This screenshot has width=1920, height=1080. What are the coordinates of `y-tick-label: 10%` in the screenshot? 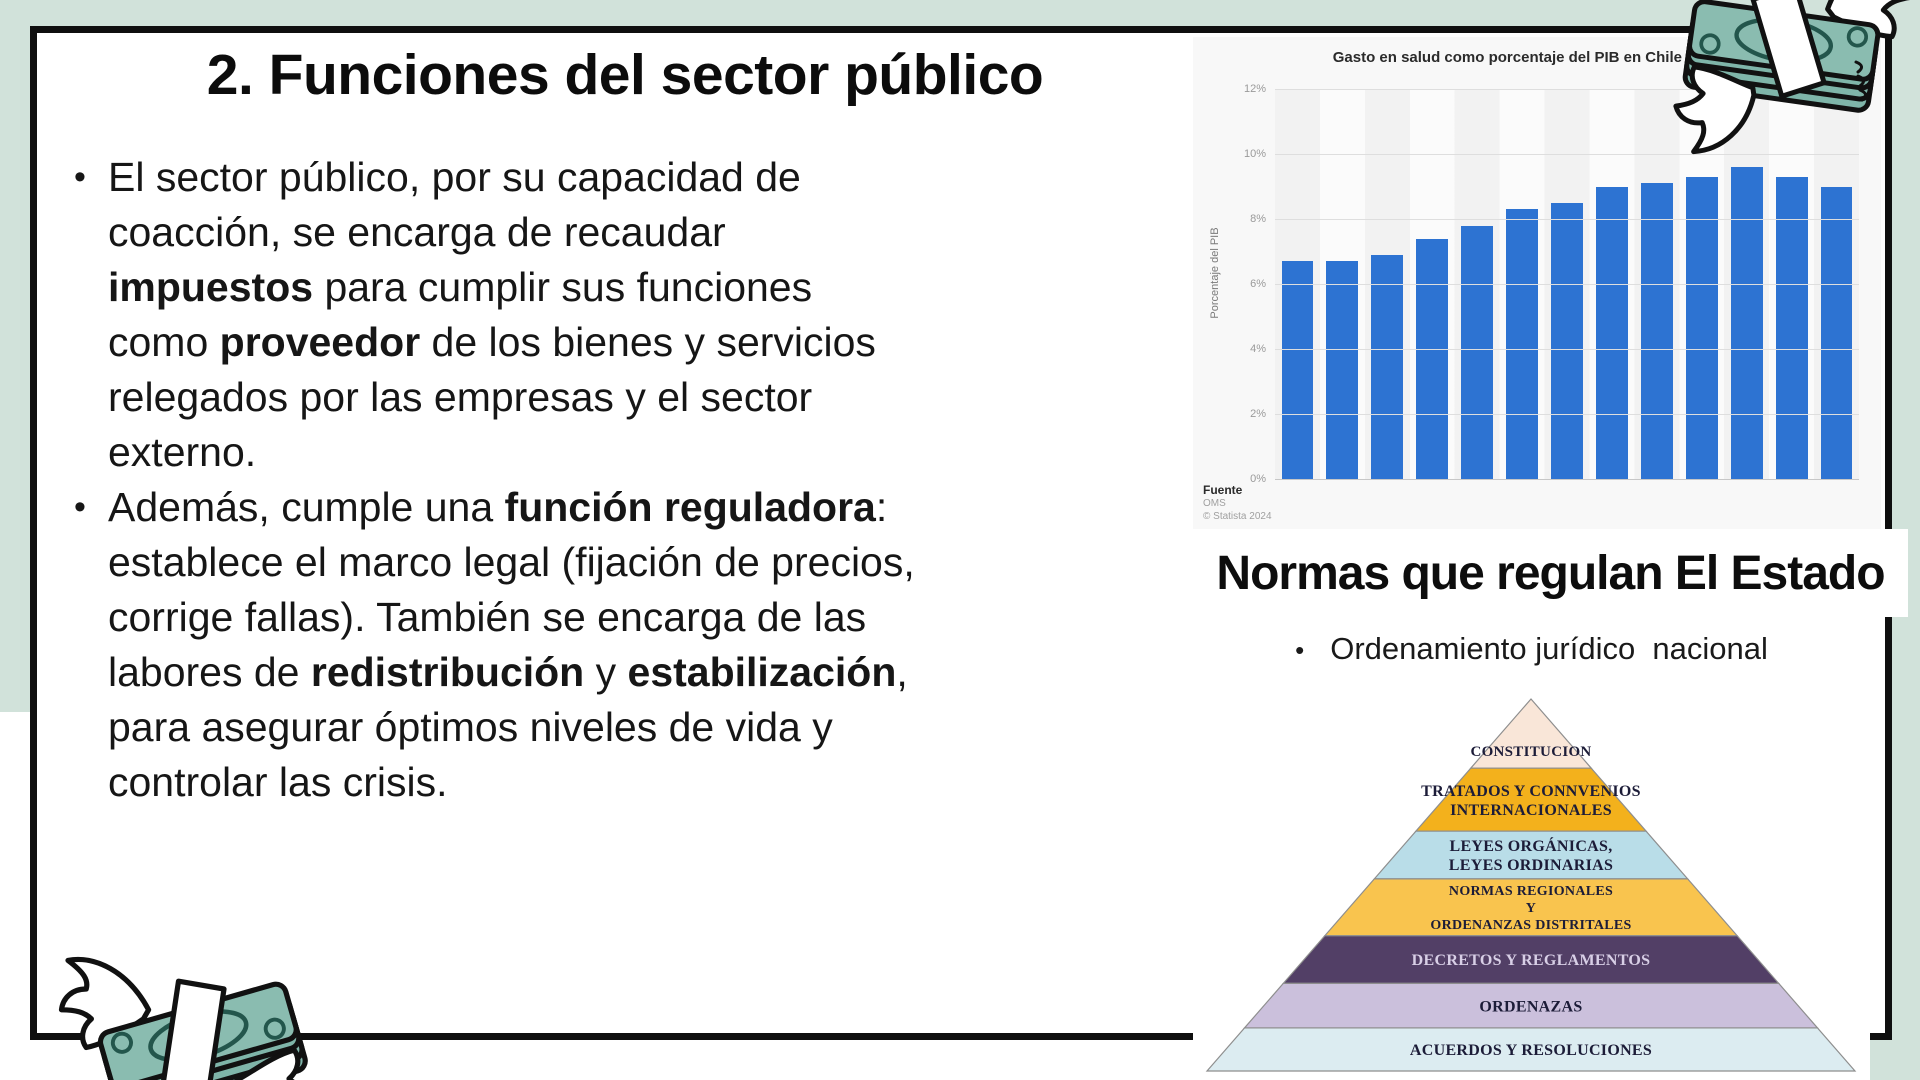 It's located at (1254, 153).